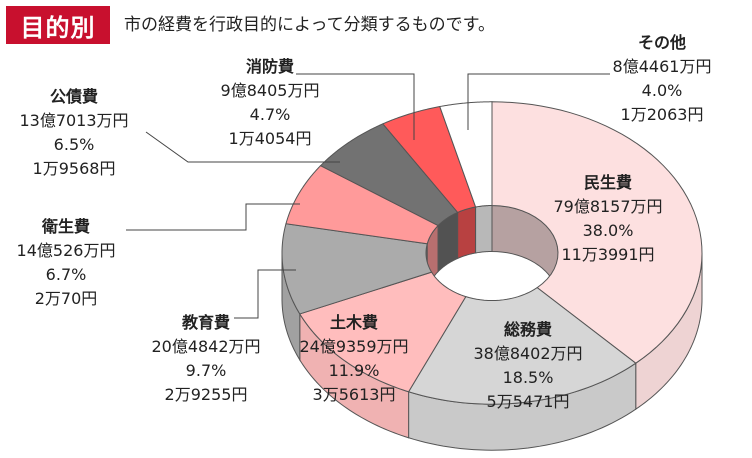 This screenshot has width=752, height=458. What do you see at coordinates (65, 226) in the screenshot?
I see `label-name: 衛生費` at bounding box center [65, 226].